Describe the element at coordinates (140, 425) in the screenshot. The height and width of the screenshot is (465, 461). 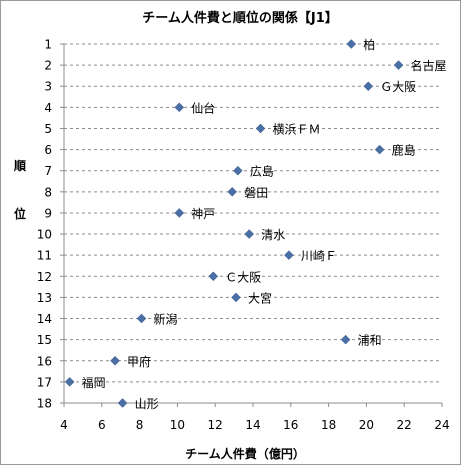
I see `x-tick-label: 8` at that location.